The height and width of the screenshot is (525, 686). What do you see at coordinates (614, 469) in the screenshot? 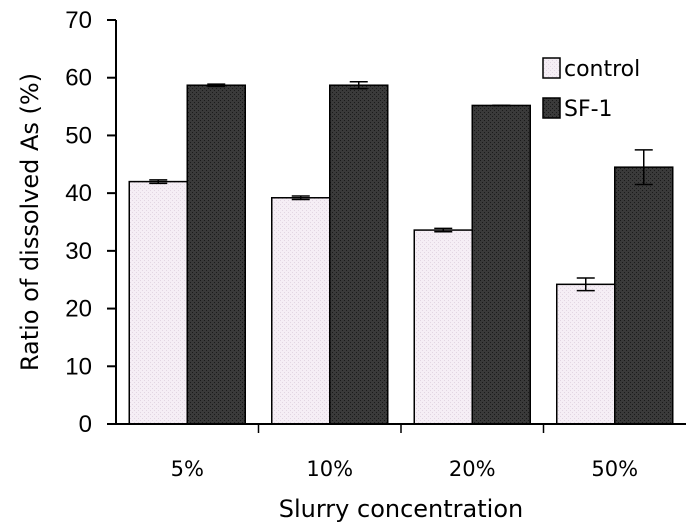
I see `x-tick-label: 50%` at bounding box center [614, 469].